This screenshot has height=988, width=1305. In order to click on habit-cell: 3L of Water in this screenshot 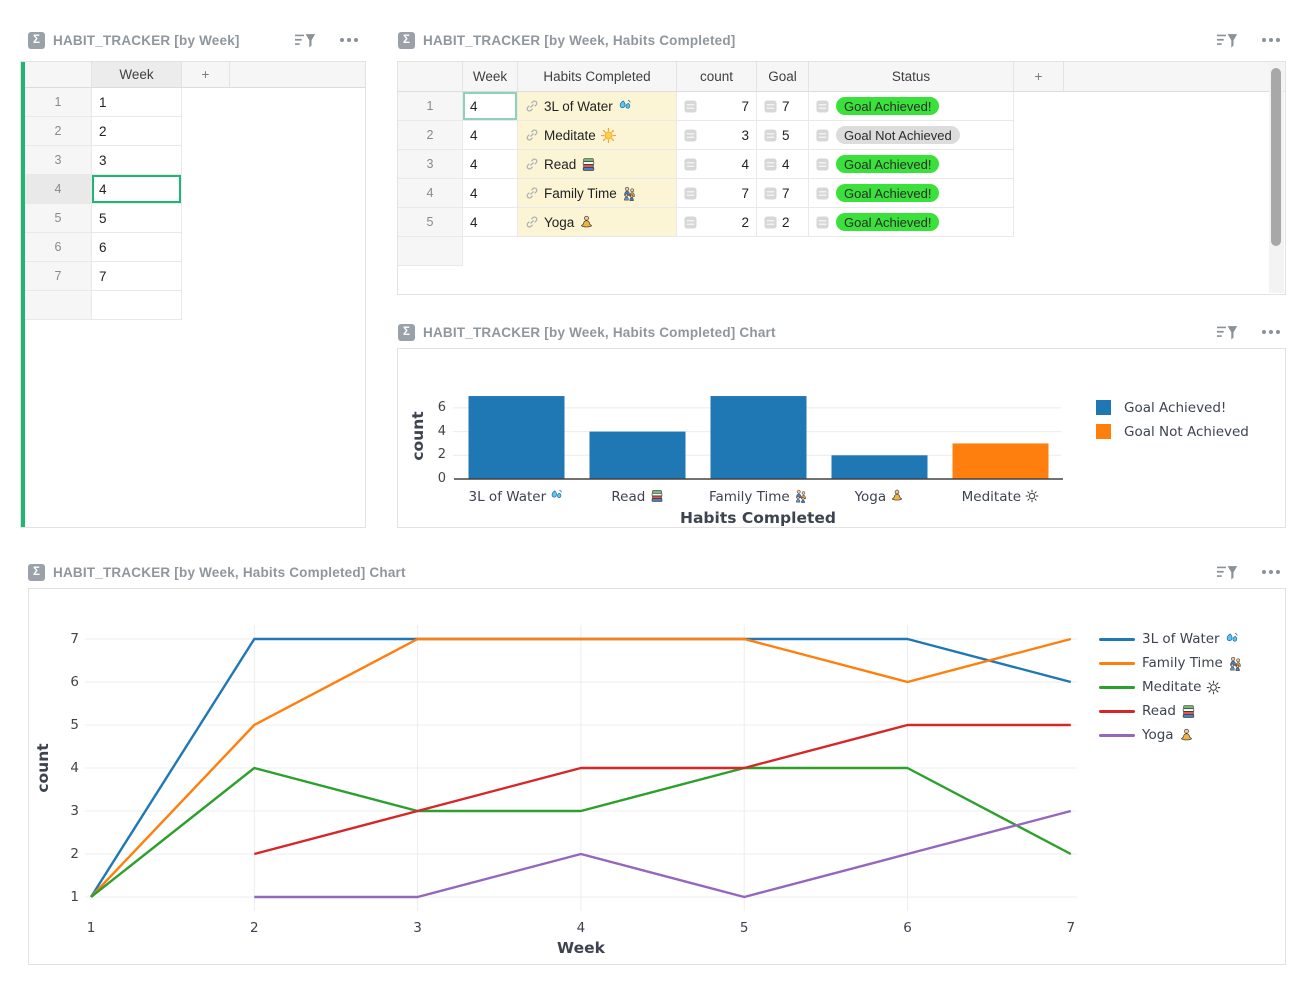, I will do `click(597, 106)`.